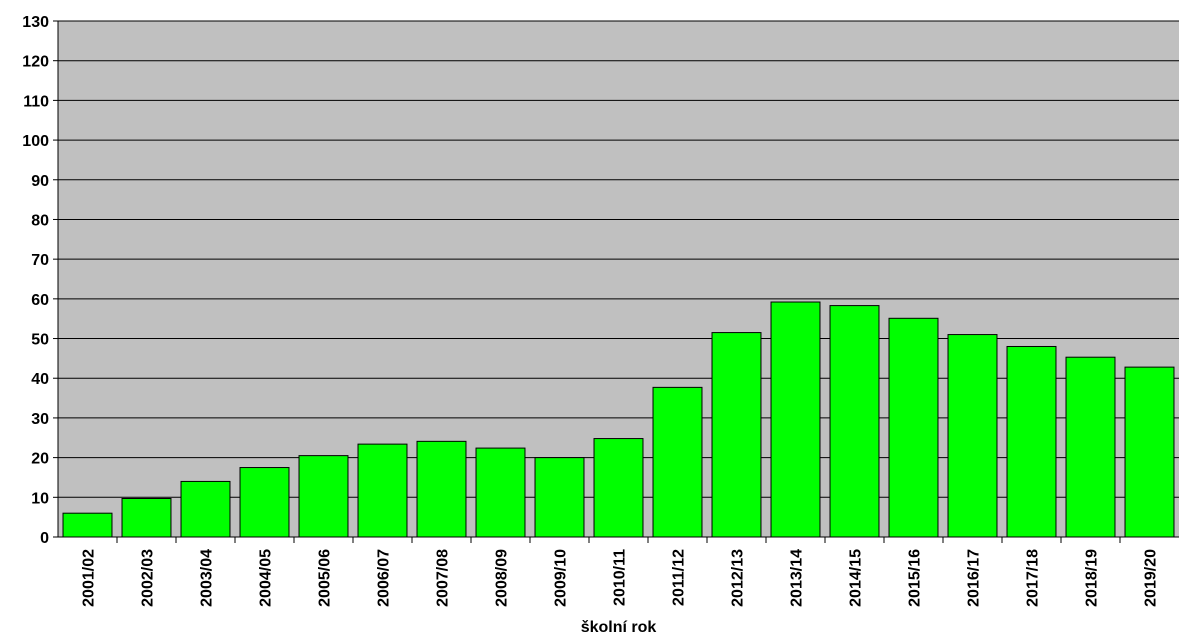 Image resolution: width=1179 pixels, height=641 pixels. Describe the element at coordinates (40, 379) in the screenshot. I see `y-tick-label: 40` at that location.